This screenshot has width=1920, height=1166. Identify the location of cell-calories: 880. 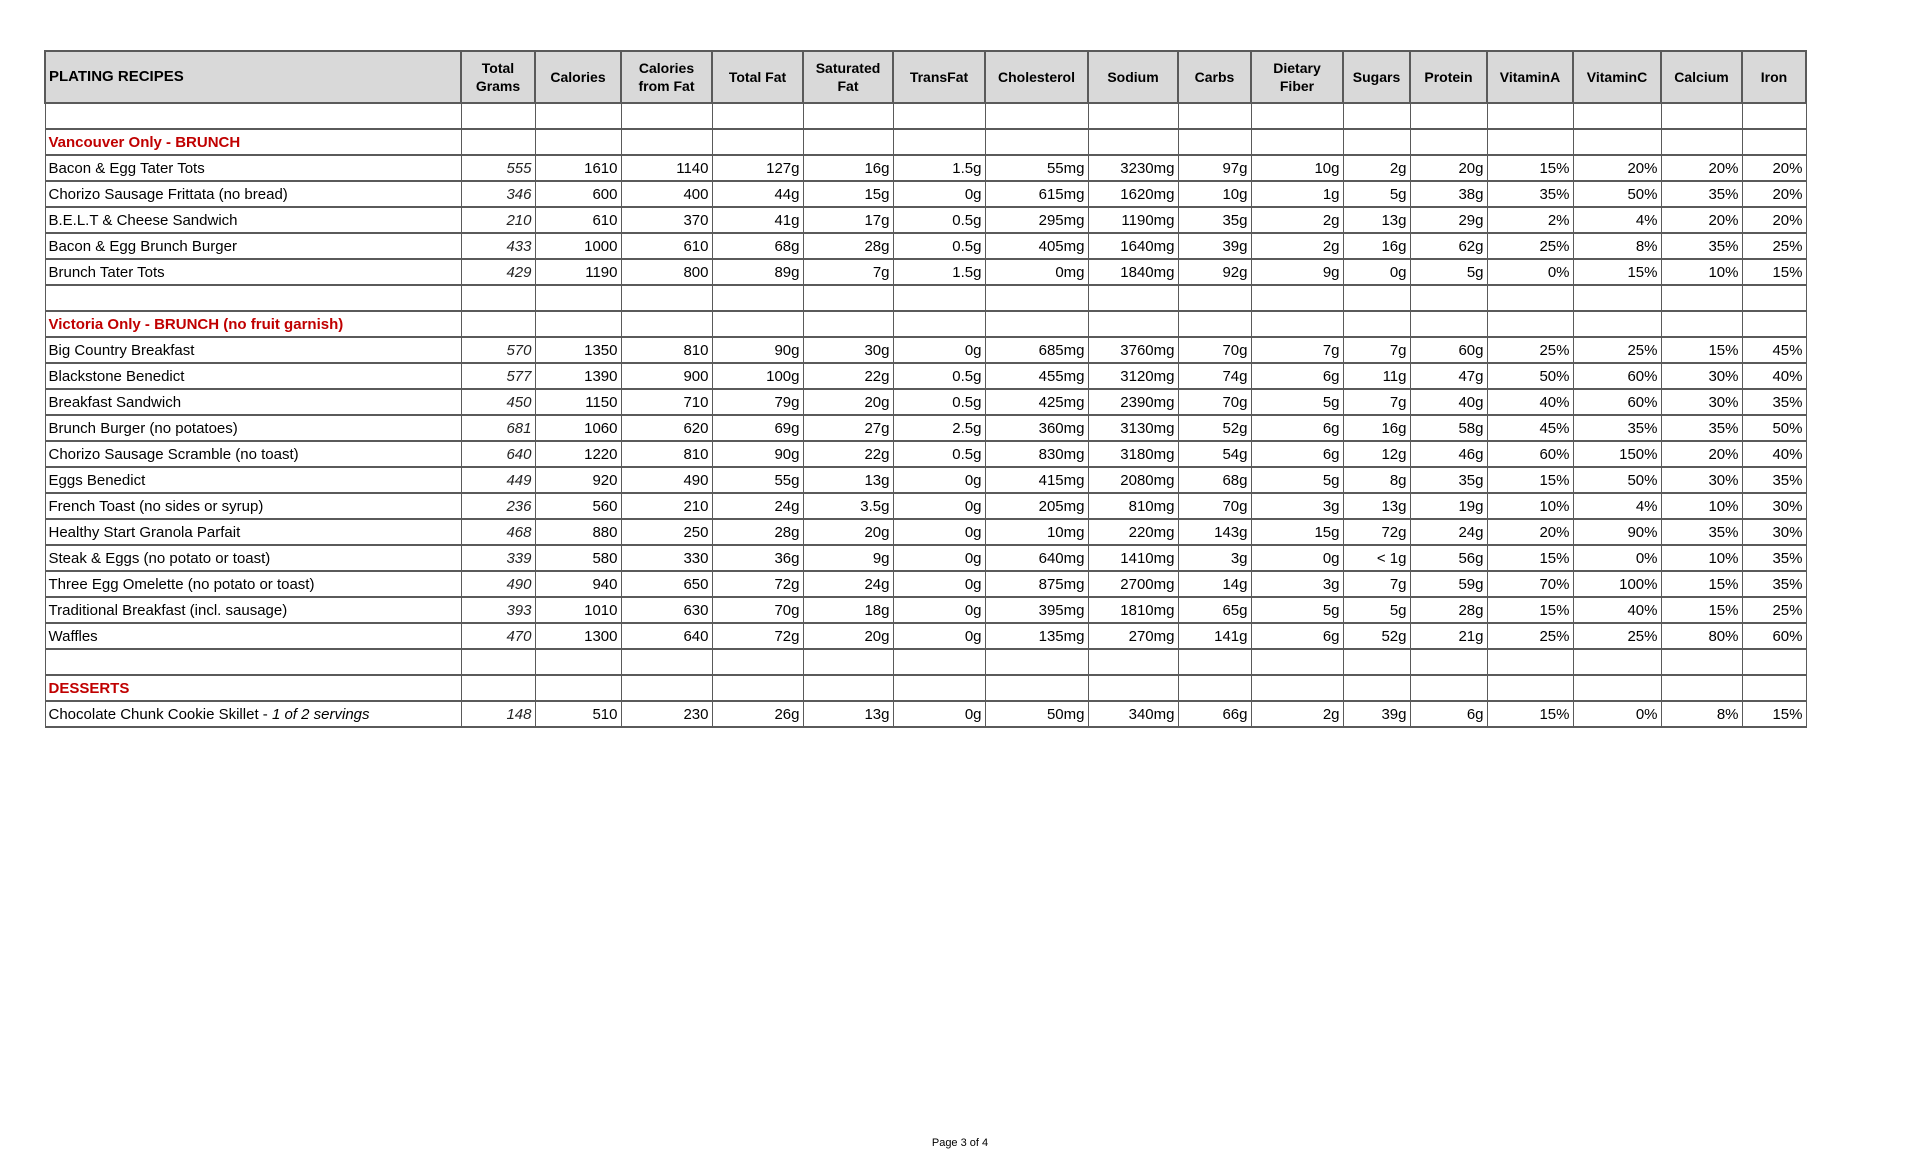
(578, 532).